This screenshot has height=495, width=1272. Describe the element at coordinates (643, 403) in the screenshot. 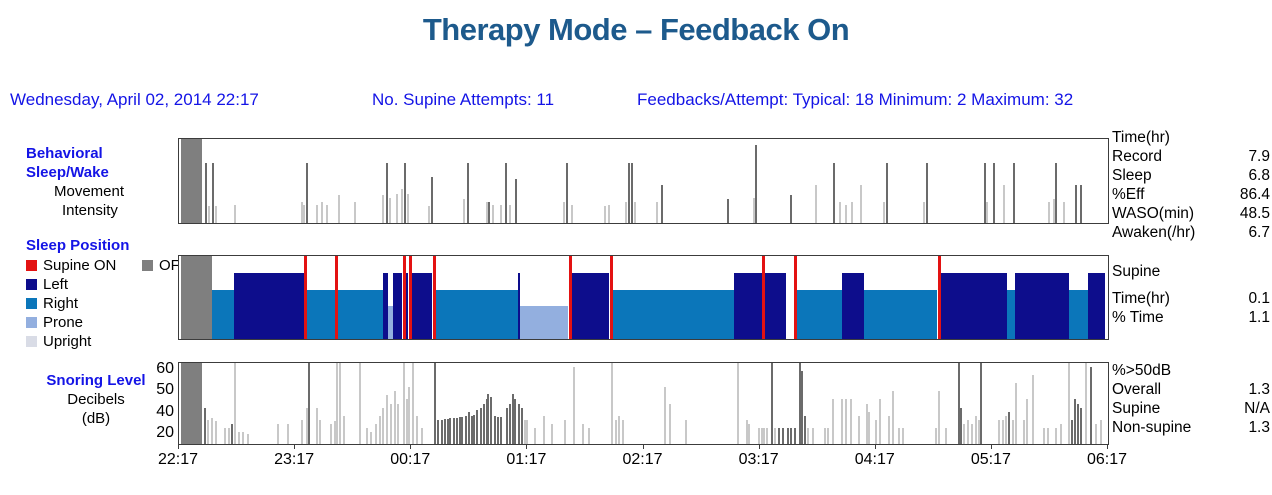

I see `snoring-level-chart` at that location.